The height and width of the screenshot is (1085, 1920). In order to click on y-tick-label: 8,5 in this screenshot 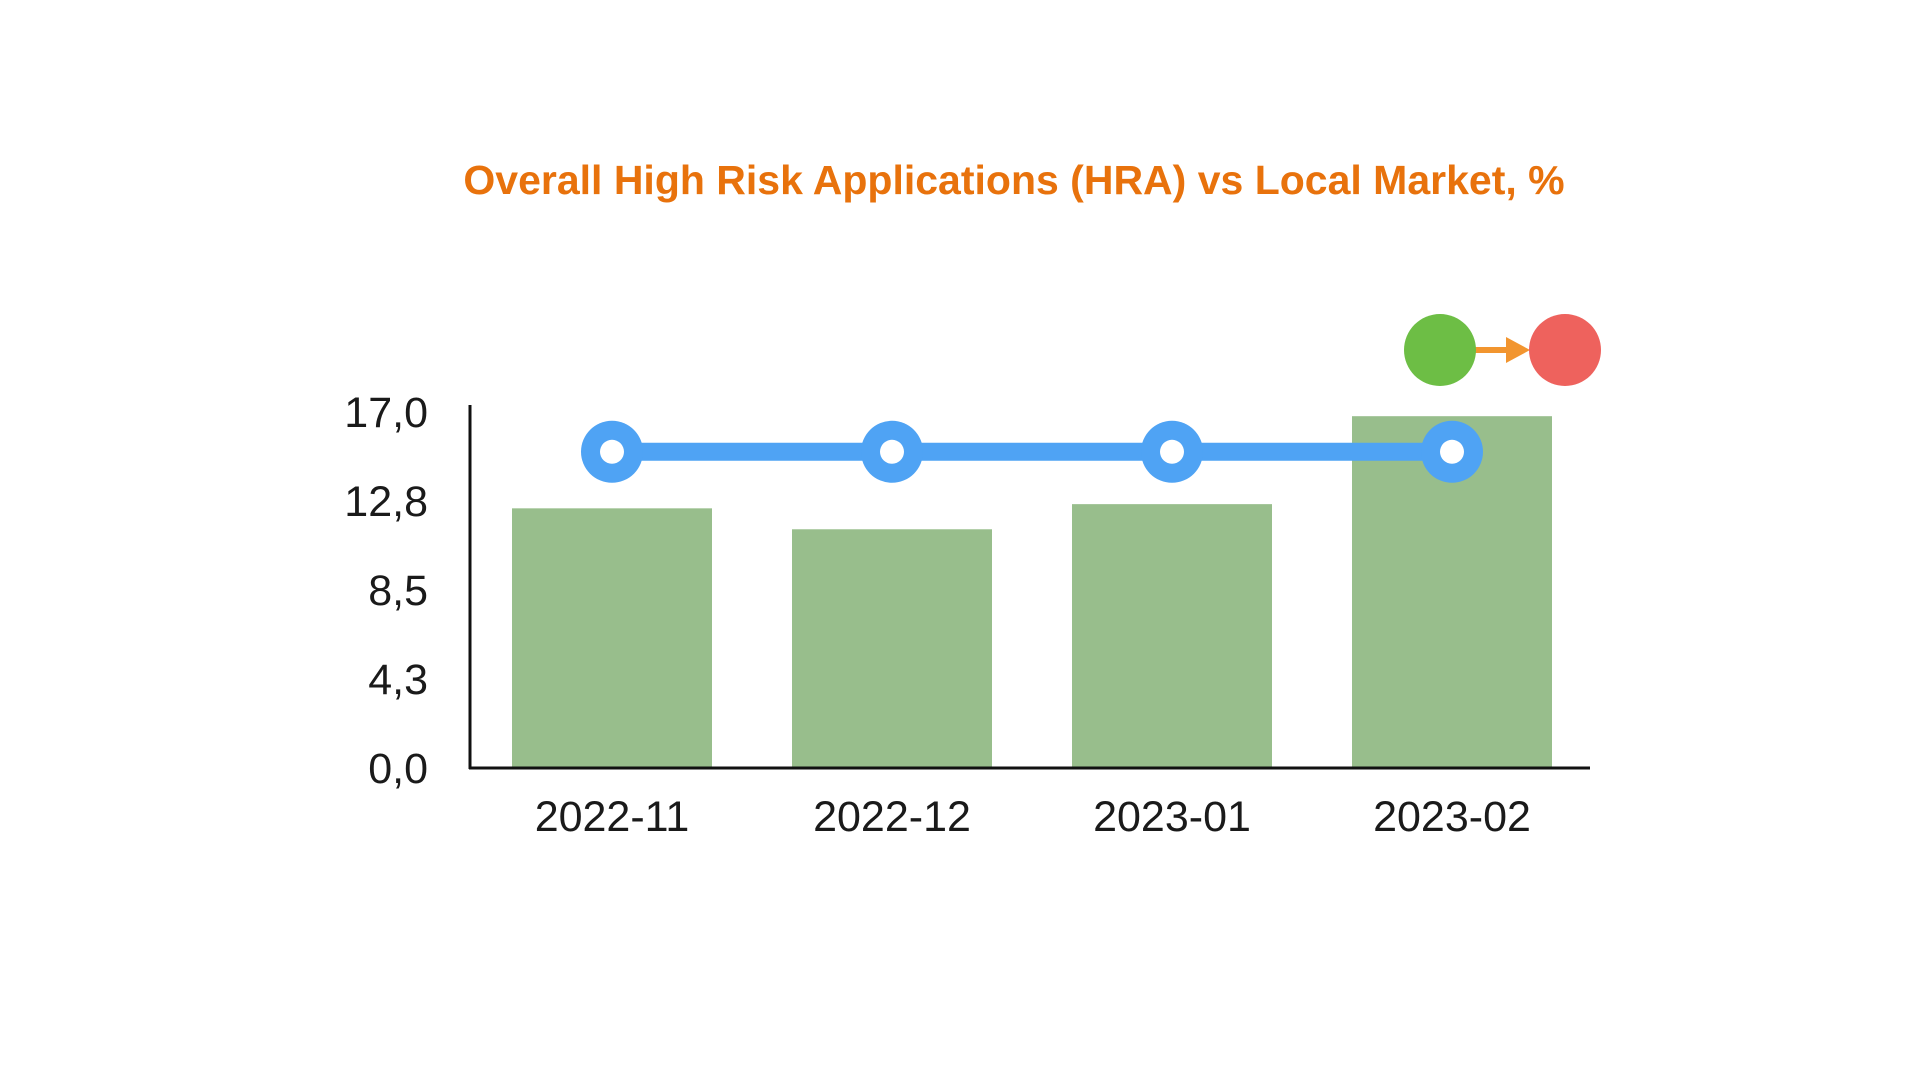, I will do `click(398, 591)`.